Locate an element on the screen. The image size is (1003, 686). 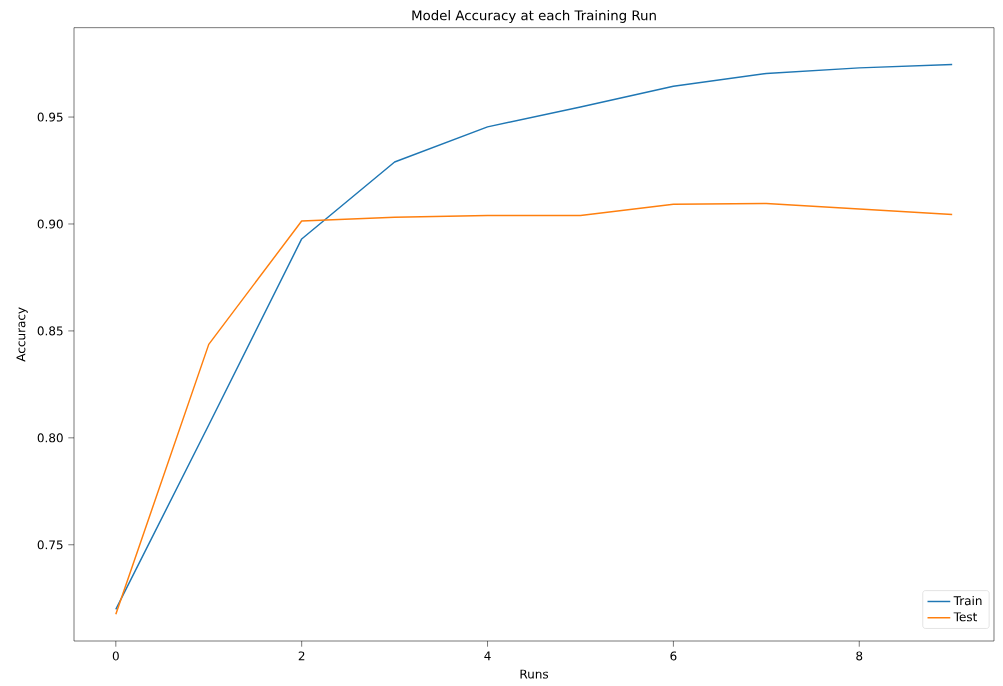
x-tick-label: 6 is located at coordinates (673, 656).